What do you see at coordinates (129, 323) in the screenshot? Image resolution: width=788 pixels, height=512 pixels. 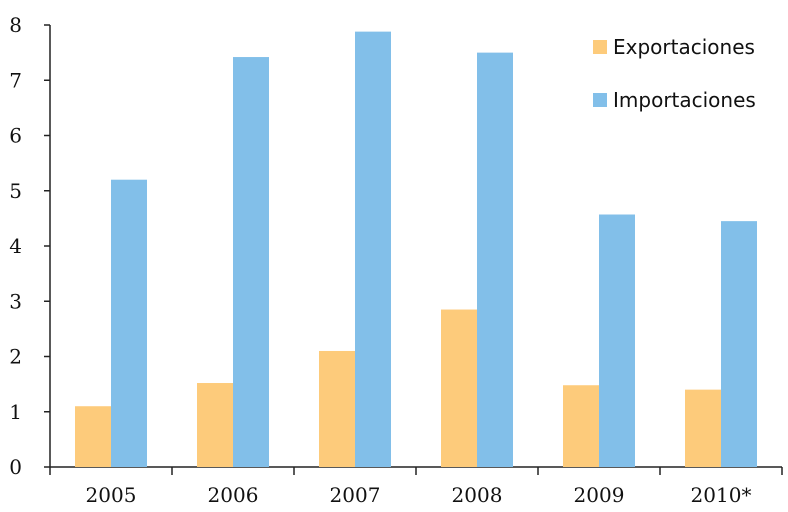 I see `bar-importaciones-2005` at bounding box center [129, 323].